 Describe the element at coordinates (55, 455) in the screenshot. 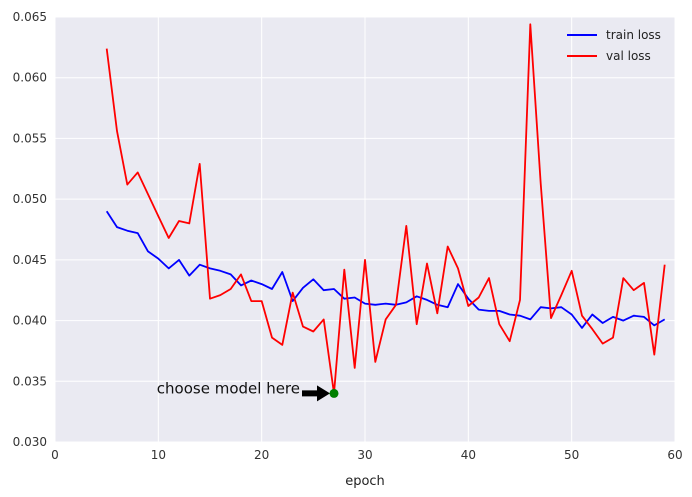

I see `x-tick-label: 0` at that location.